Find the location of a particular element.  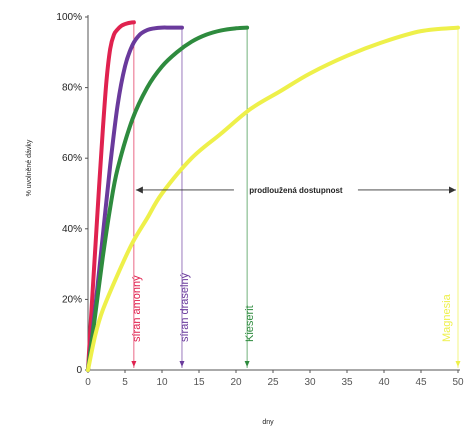

extended-availability-annotation: prodloužená dostupnost is located at coordinates (295, 190).